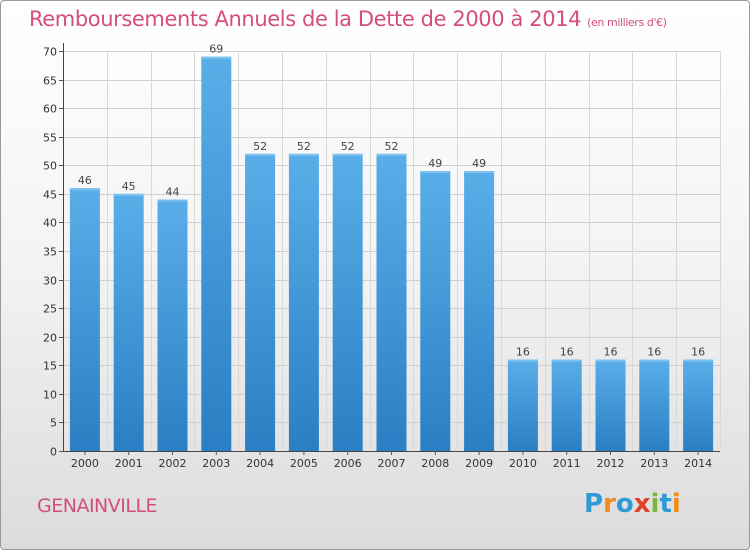 The image size is (750, 550). What do you see at coordinates (173, 192) in the screenshot?
I see `bar-value-label: 44` at bounding box center [173, 192].